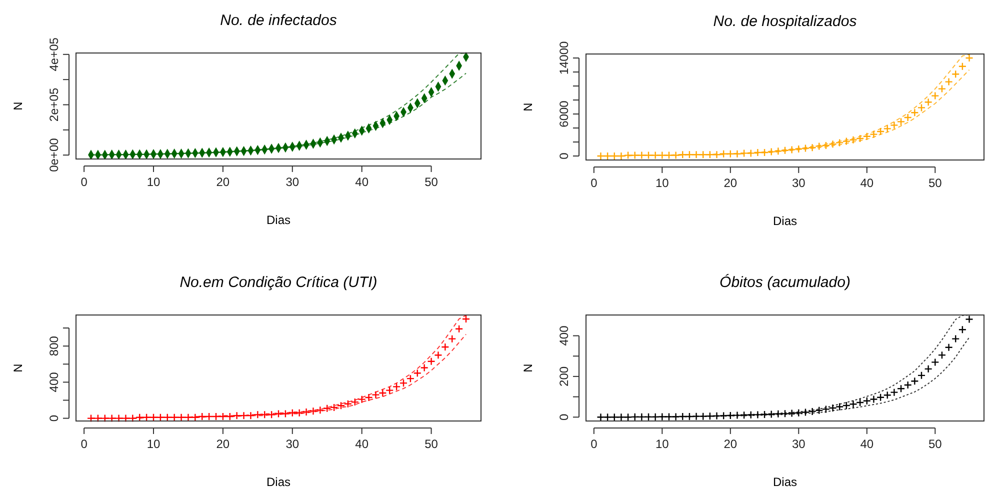  Describe the element at coordinates (564, 114) in the screenshot. I see `y-tick-label: 6000` at that location.